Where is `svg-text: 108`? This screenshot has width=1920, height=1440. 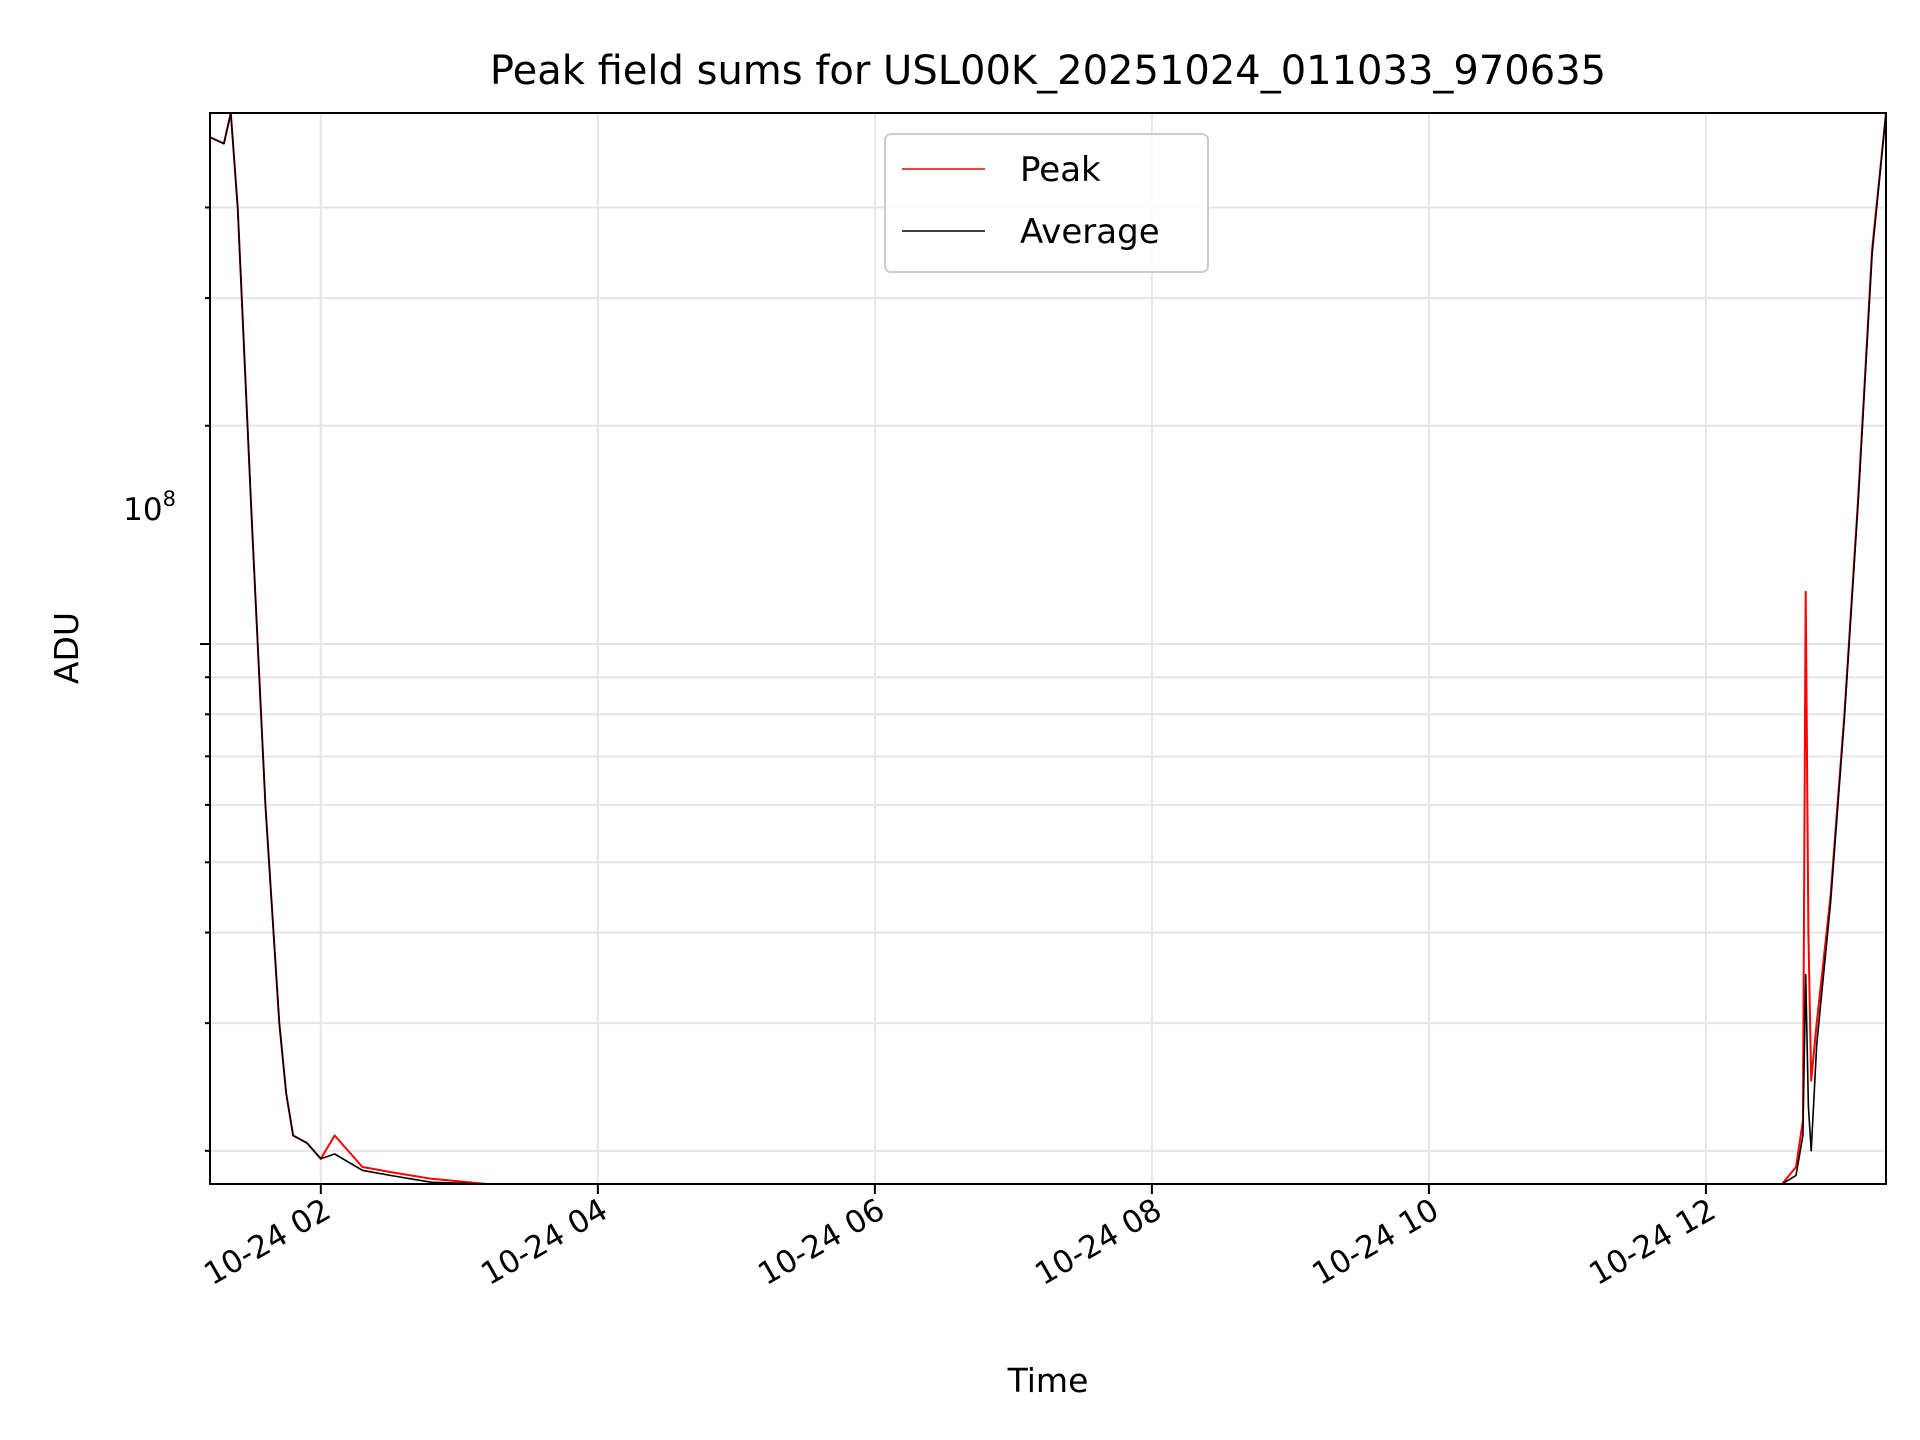 svg-text: 108 is located at coordinates (149, 507).